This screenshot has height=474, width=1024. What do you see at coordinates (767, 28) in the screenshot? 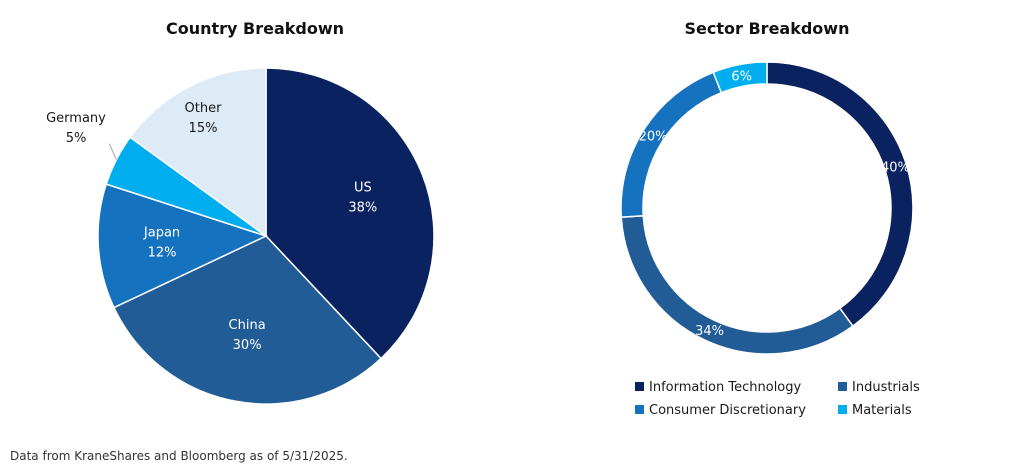
I see `sector-chart-title: Sector Breakdown` at bounding box center [767, 28].